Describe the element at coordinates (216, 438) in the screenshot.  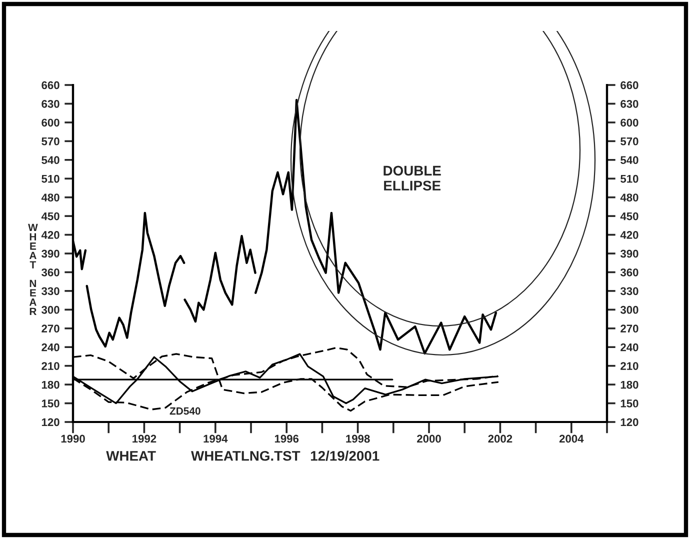
I see `x-tick-label: 1994` at that location.